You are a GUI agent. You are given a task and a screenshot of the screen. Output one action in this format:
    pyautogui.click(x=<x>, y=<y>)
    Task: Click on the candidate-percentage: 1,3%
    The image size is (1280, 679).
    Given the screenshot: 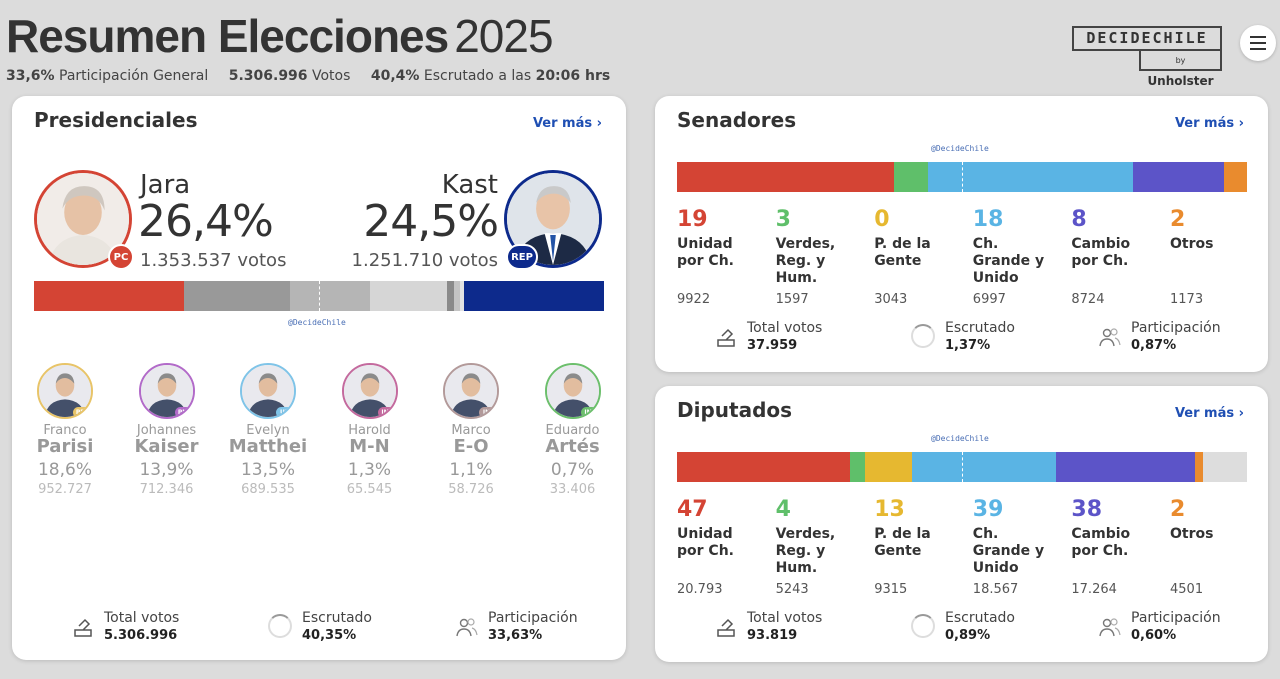 What is the action you would take?
    pyautogui.click(x=369, y=470)
    